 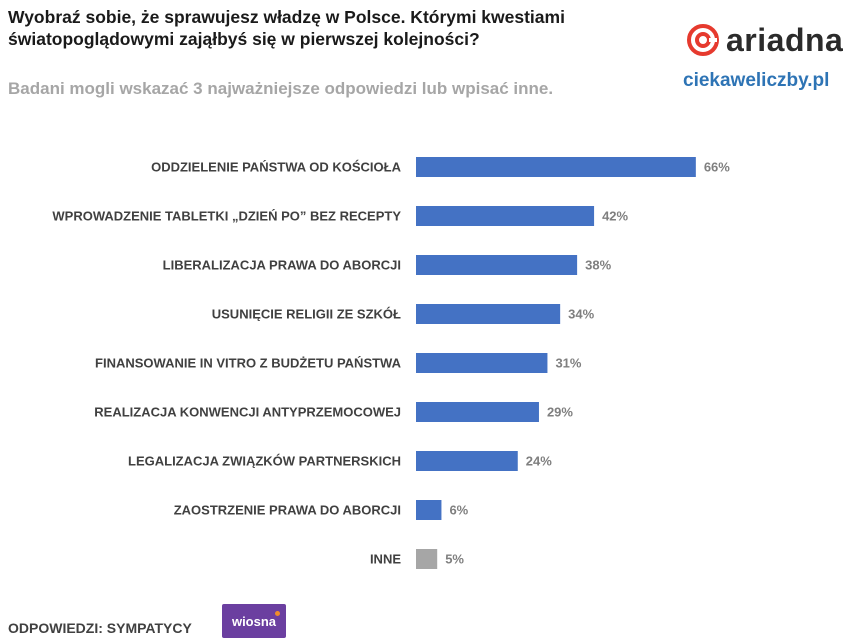 What do you see at coordinates (785, 39) in the screenshot?
I see `logo-text: ariadna` at bounding box center [785, 39].